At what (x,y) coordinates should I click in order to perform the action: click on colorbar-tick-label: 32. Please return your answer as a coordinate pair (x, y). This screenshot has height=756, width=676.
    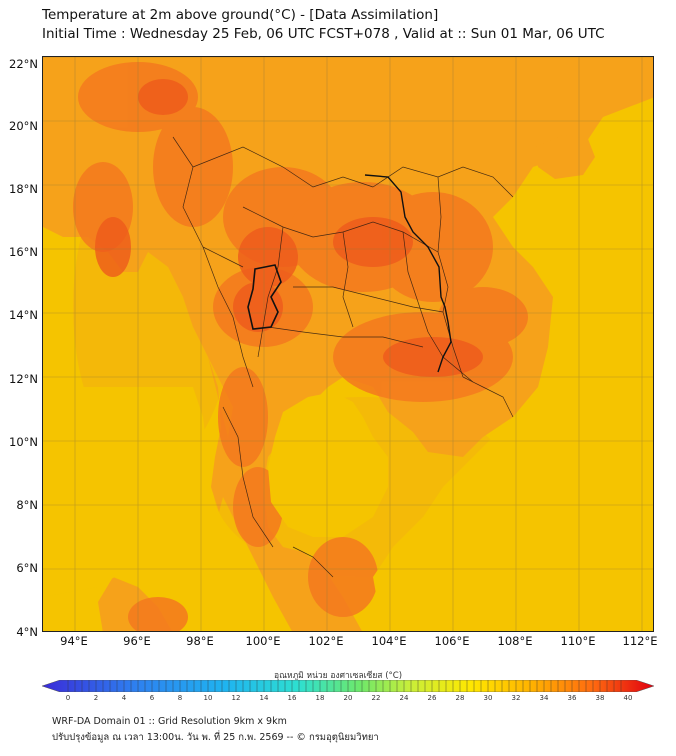
    Looking at the image, I should click on (516, 698).